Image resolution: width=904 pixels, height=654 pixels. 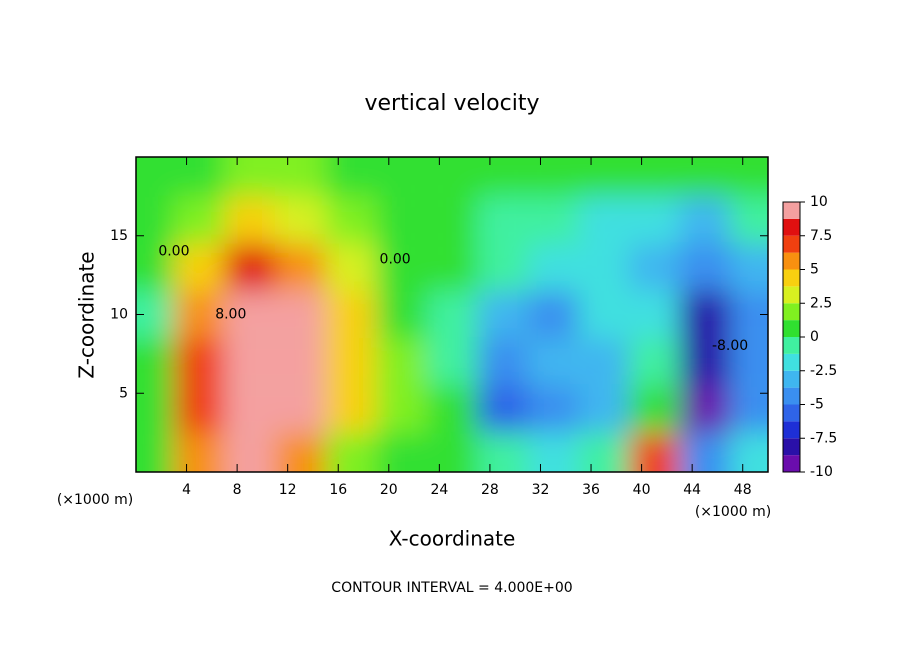 What do you see at coordinates (439, 490) in the screenshot?
I see `x-tick-label: 24` at bounding box center [439, 490].